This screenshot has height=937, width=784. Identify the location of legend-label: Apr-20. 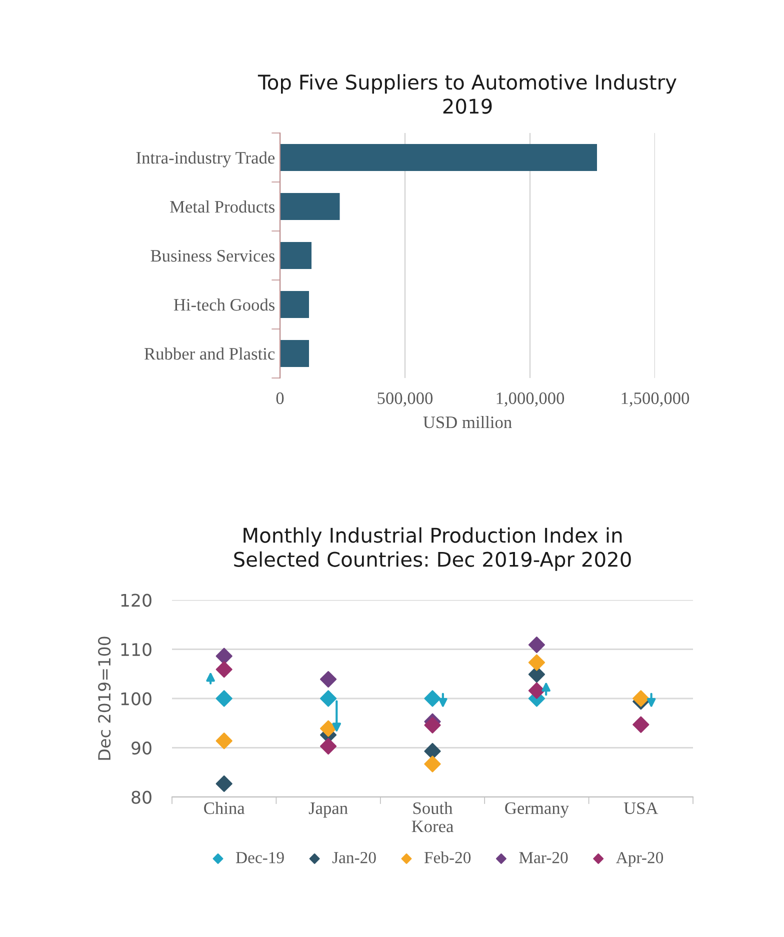
(640, 859).